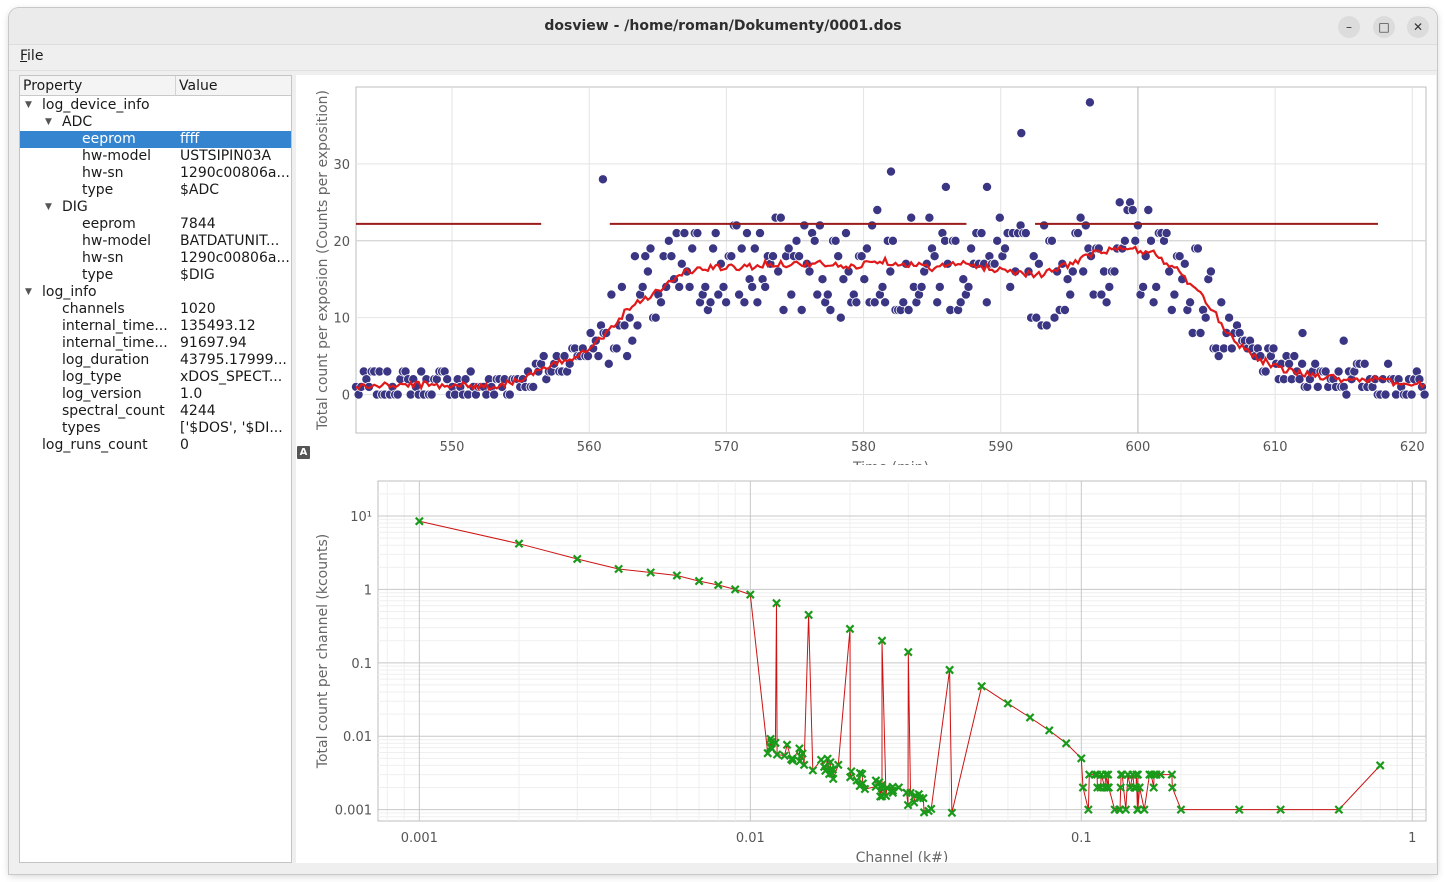 This screenshot has height=882, width=1446. I want to click on y-tick-label: 1, so click(368, 590).